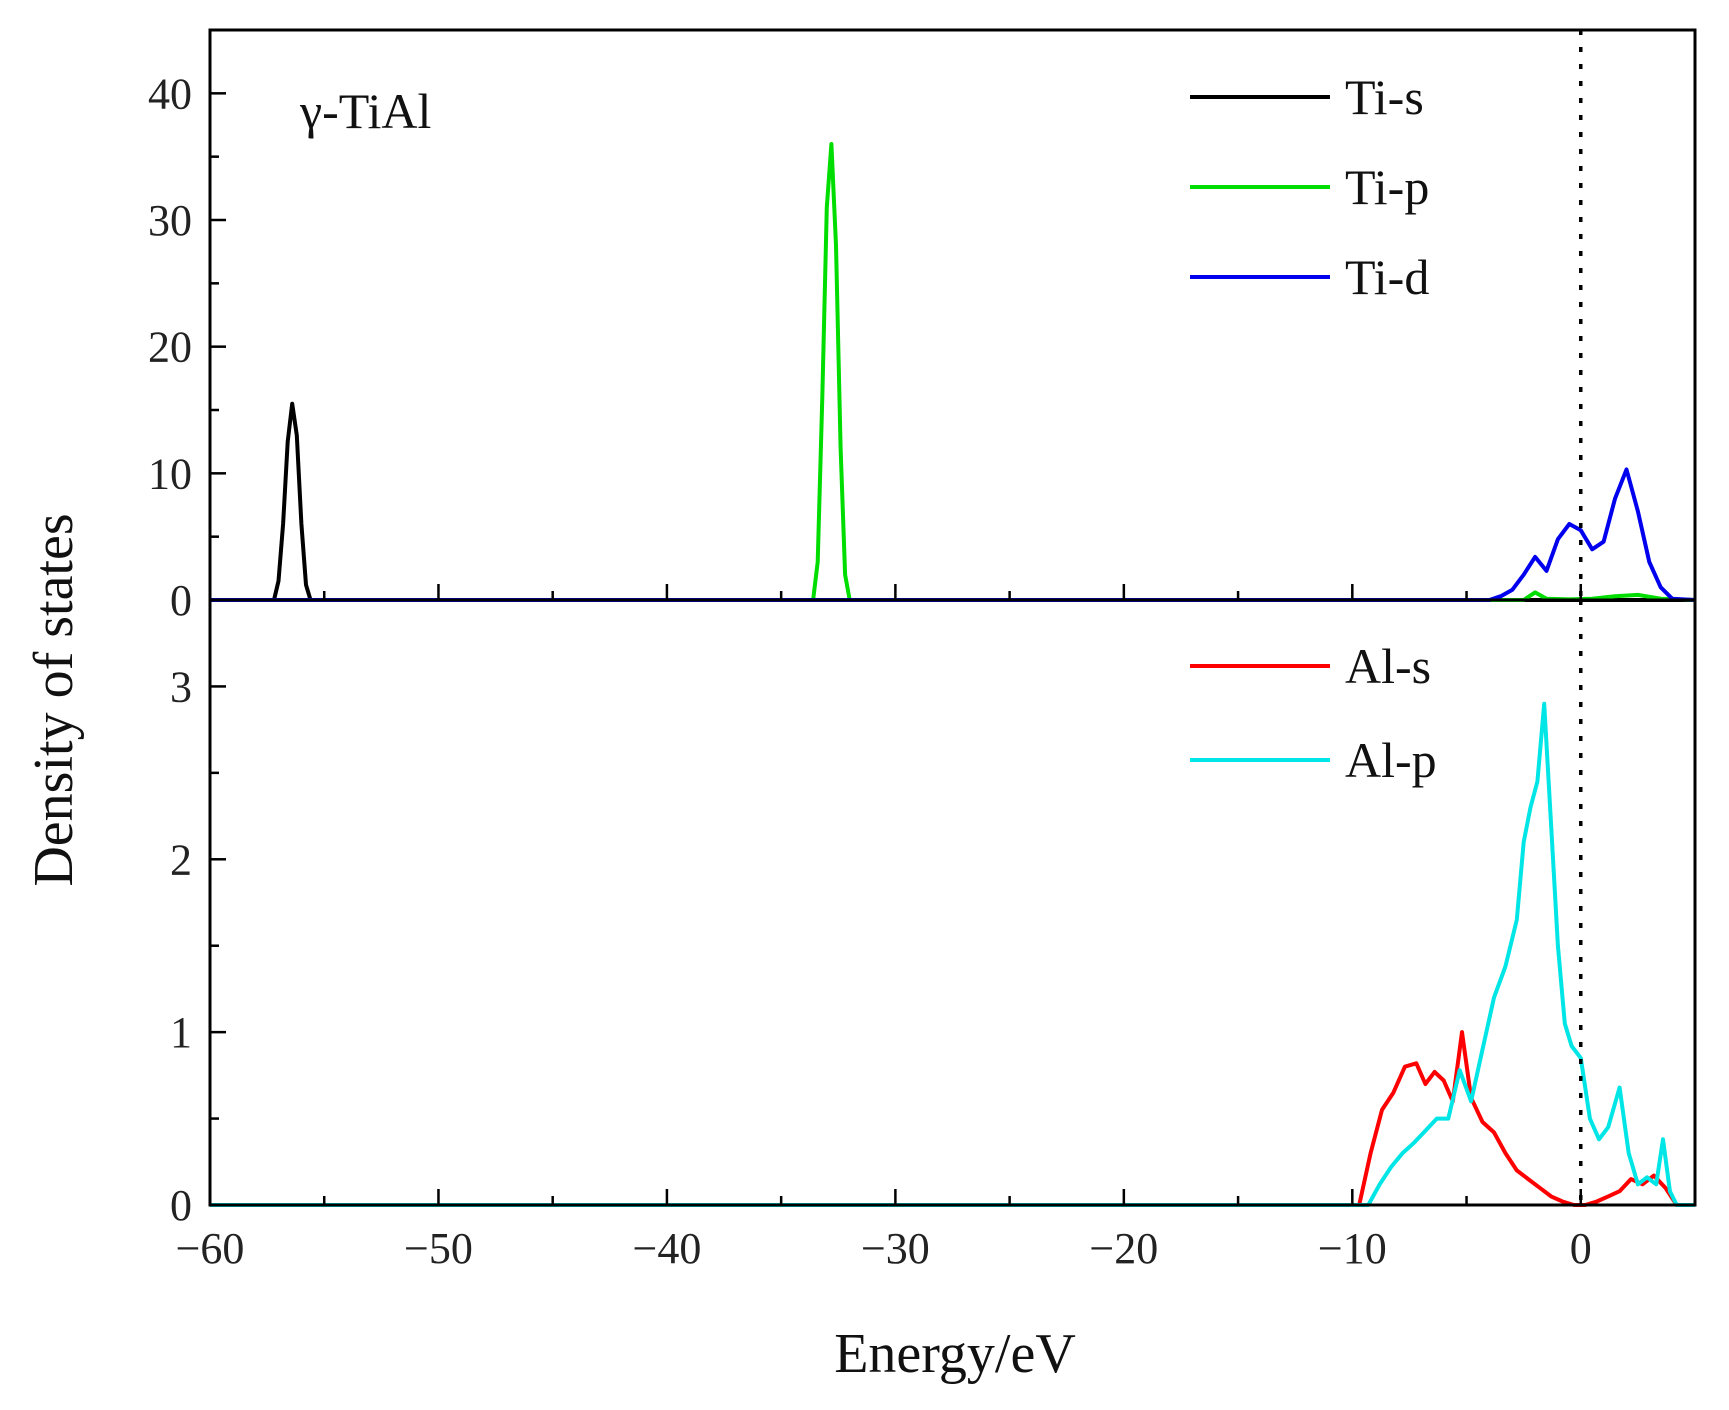 The height and width of the screenshot is (1410, 1729). Describe the element at coordinates (365, 111) in the screenshot. I see `material-annotation: γ-TiAl` at that location.